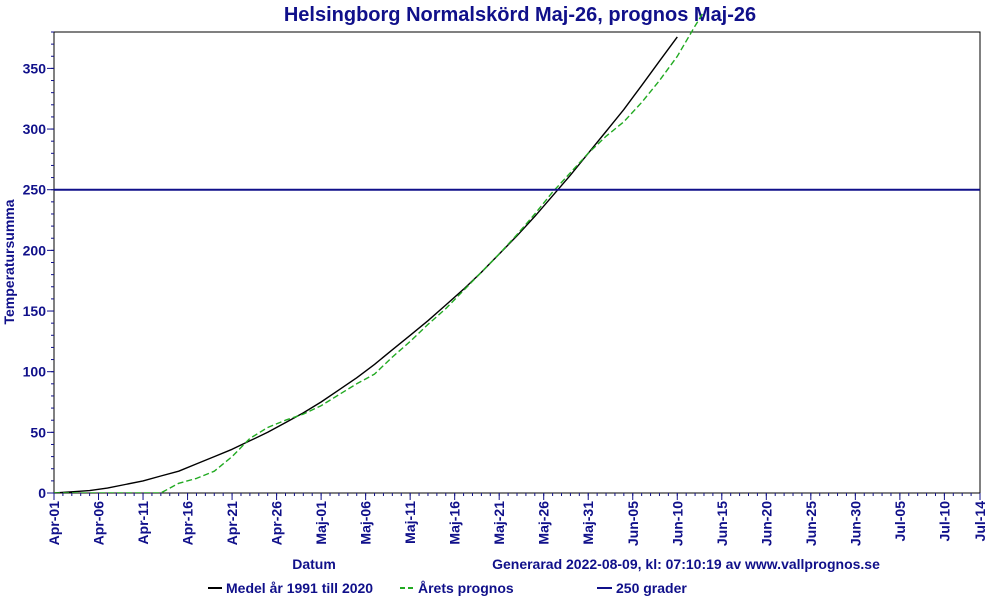 Image resolution: width=990 pixels, height=600 pixels. I want to click on legend-item-prognos: Årets prognos, so click(457, 588).